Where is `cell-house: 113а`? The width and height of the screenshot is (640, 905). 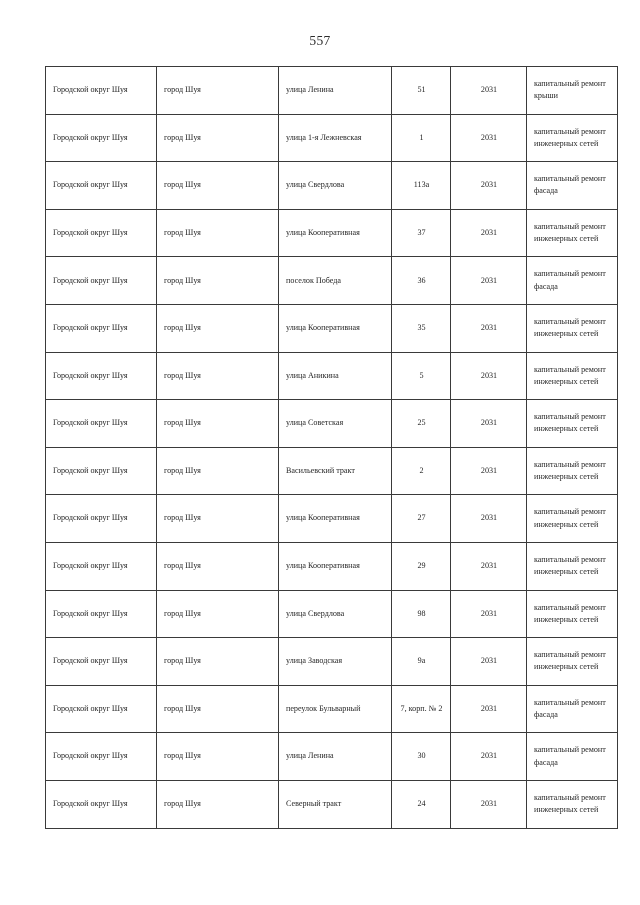
cell-house: 113а is located at coordinates (421, 185).